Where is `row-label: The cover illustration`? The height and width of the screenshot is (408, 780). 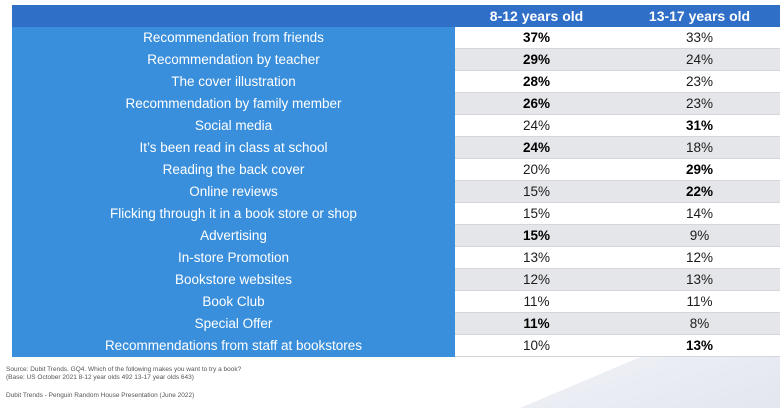 row-label: The cover illustration is located at coordinates (233, 81).